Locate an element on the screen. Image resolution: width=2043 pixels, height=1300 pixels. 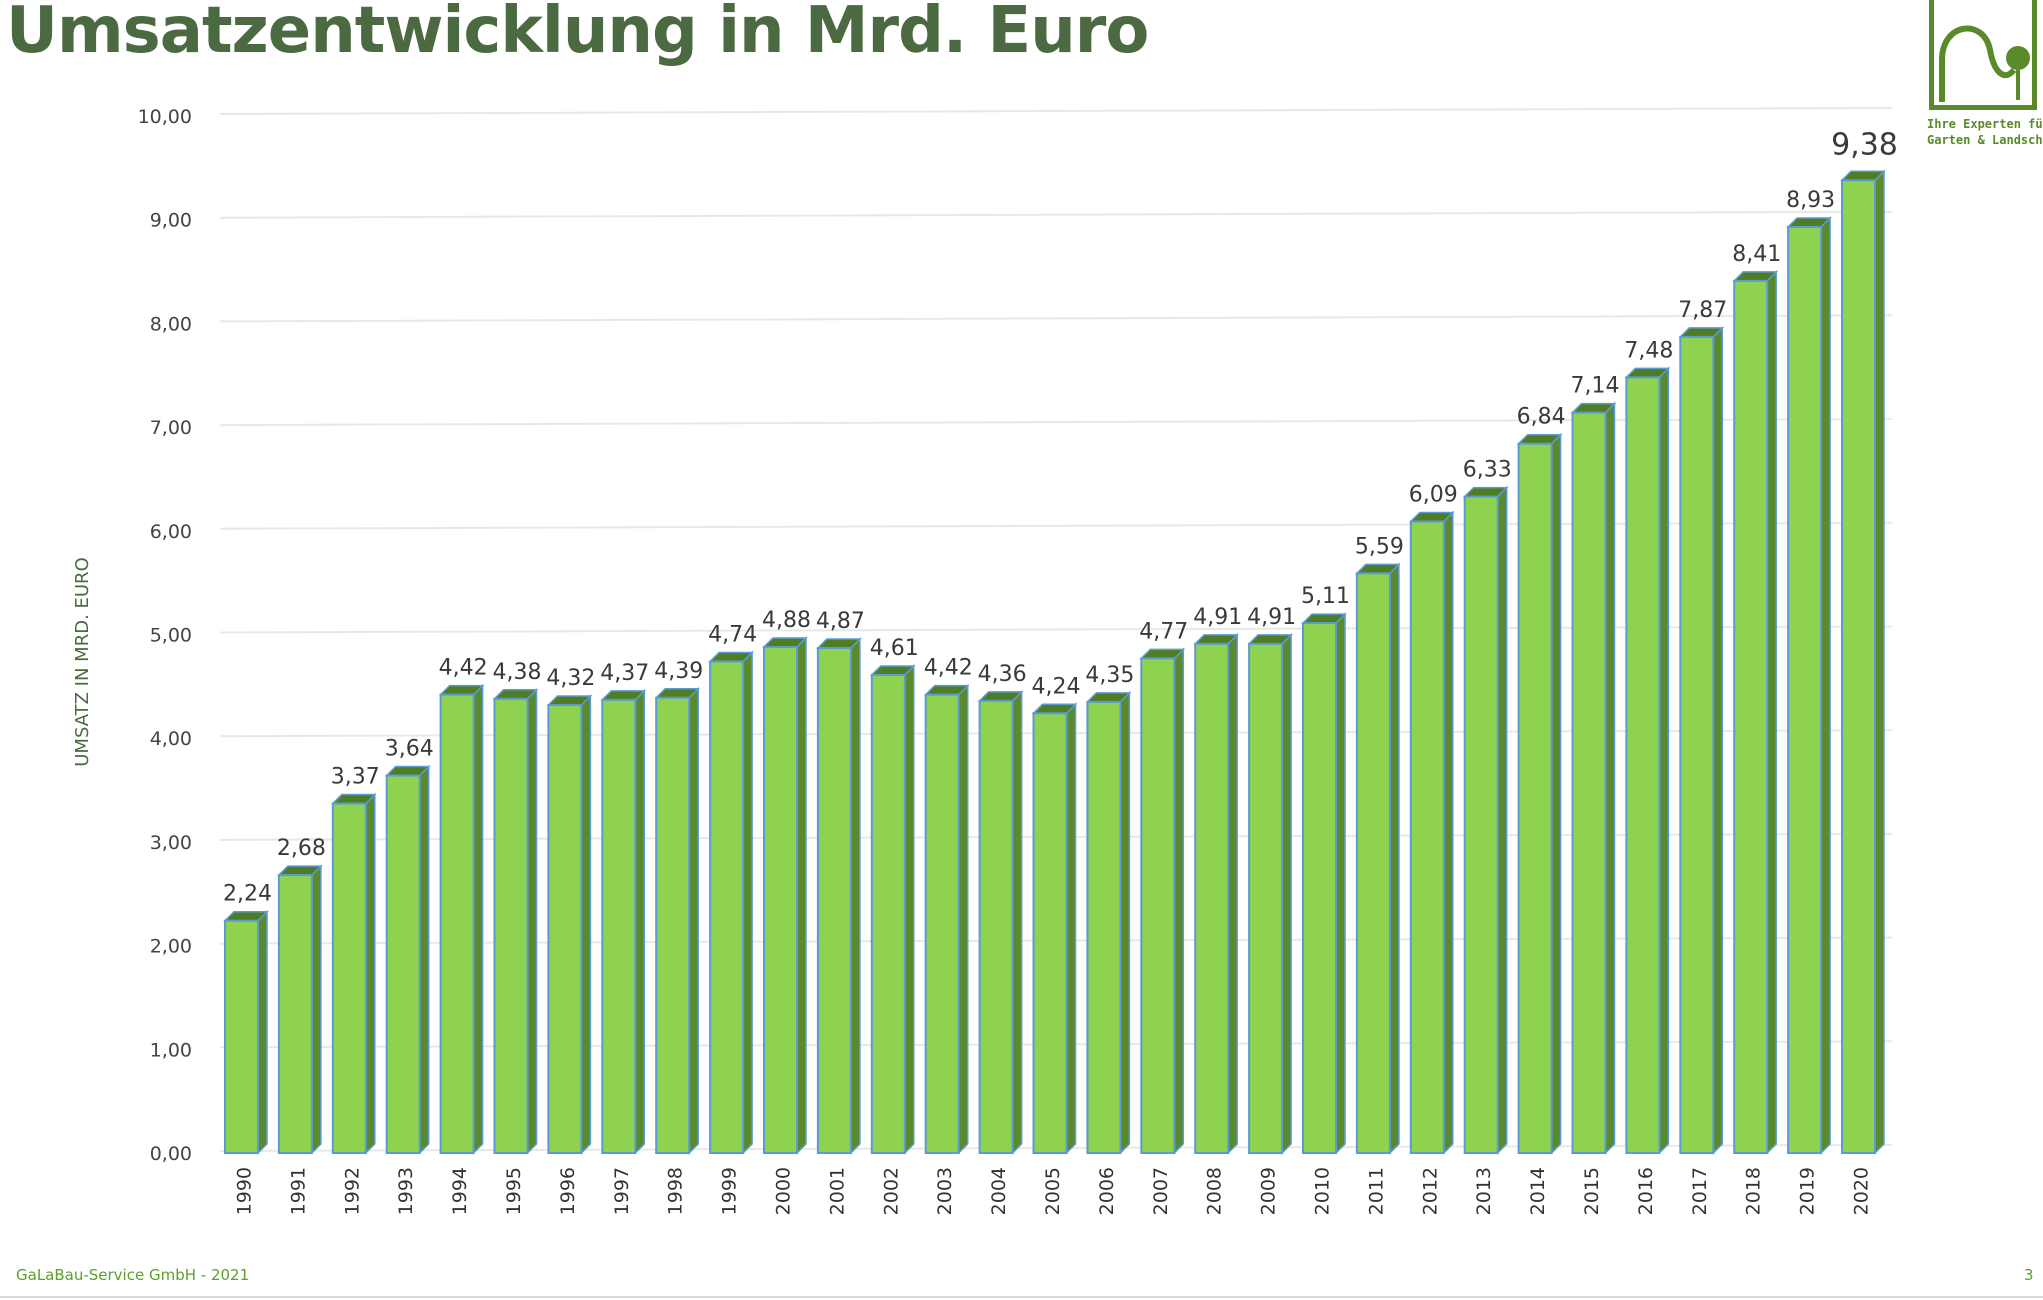
x-tick-label: 2002 is located at coordinates (891, 1191).